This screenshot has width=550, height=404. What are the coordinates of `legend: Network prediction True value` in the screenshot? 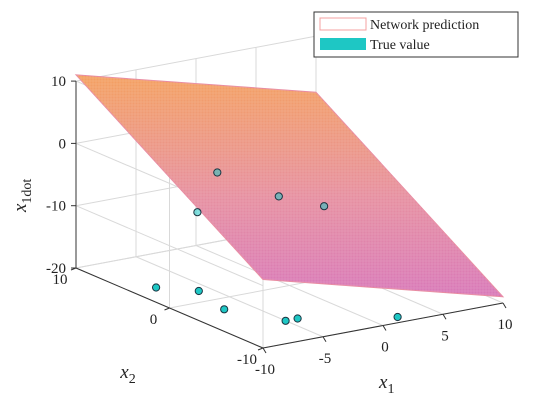 It's located at (416, 34).